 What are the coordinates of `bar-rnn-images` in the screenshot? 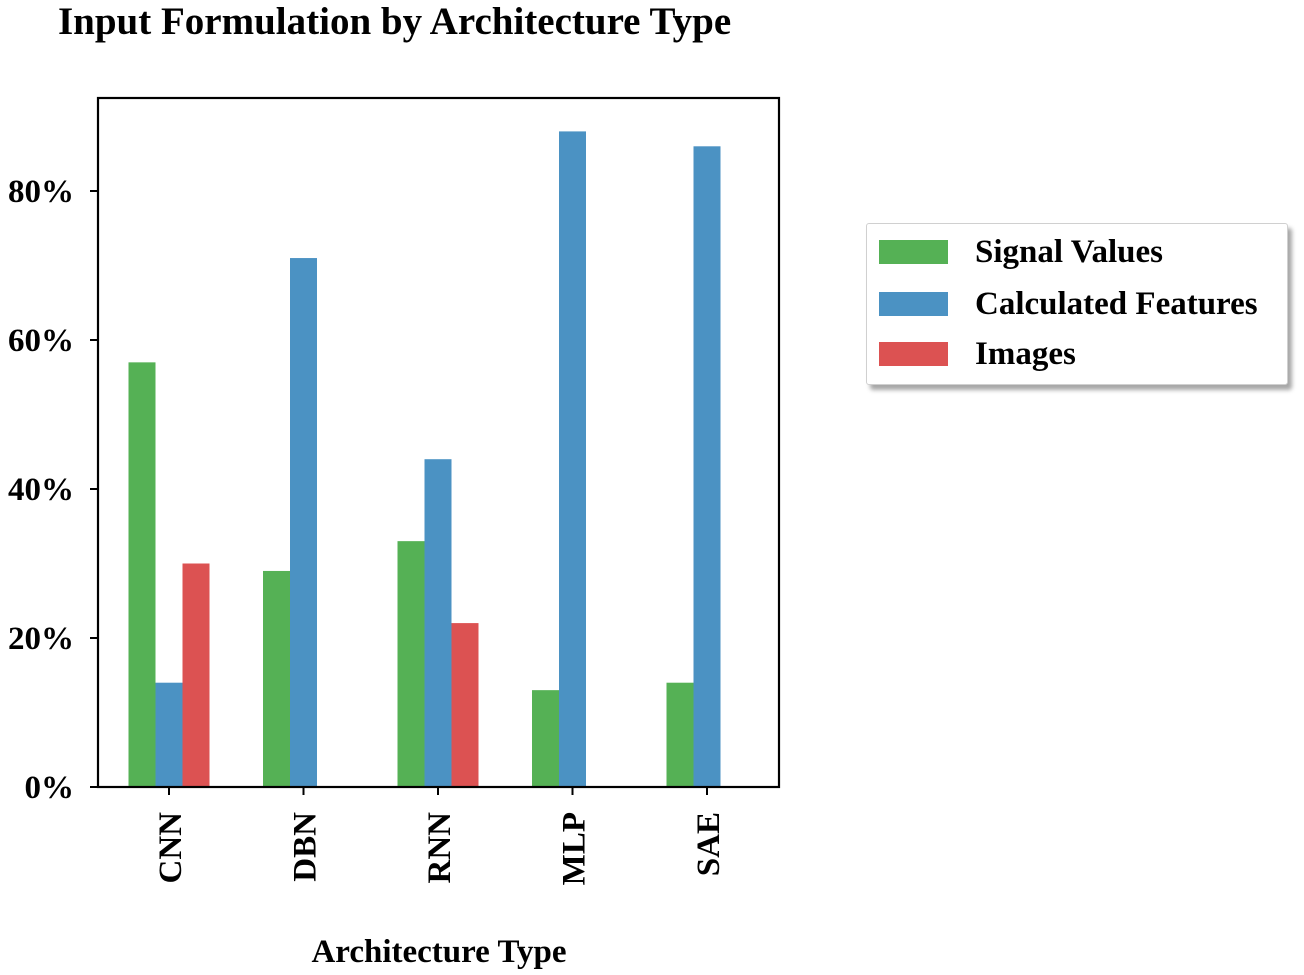 It's located at (465, 705).